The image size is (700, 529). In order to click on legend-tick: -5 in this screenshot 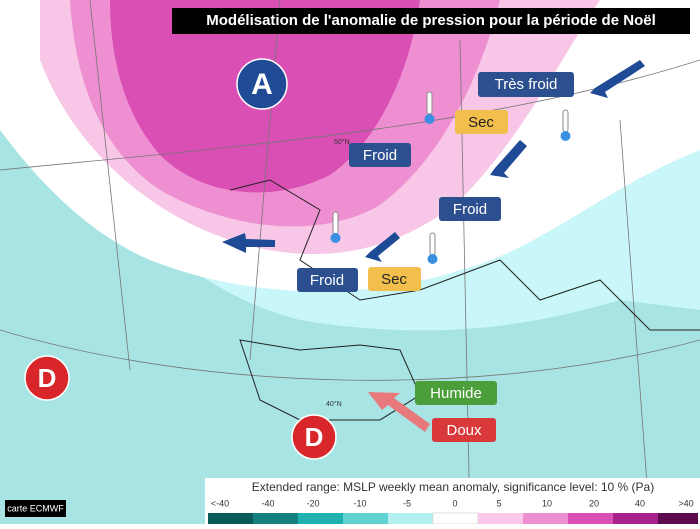, I will do `click(407, 503)`.